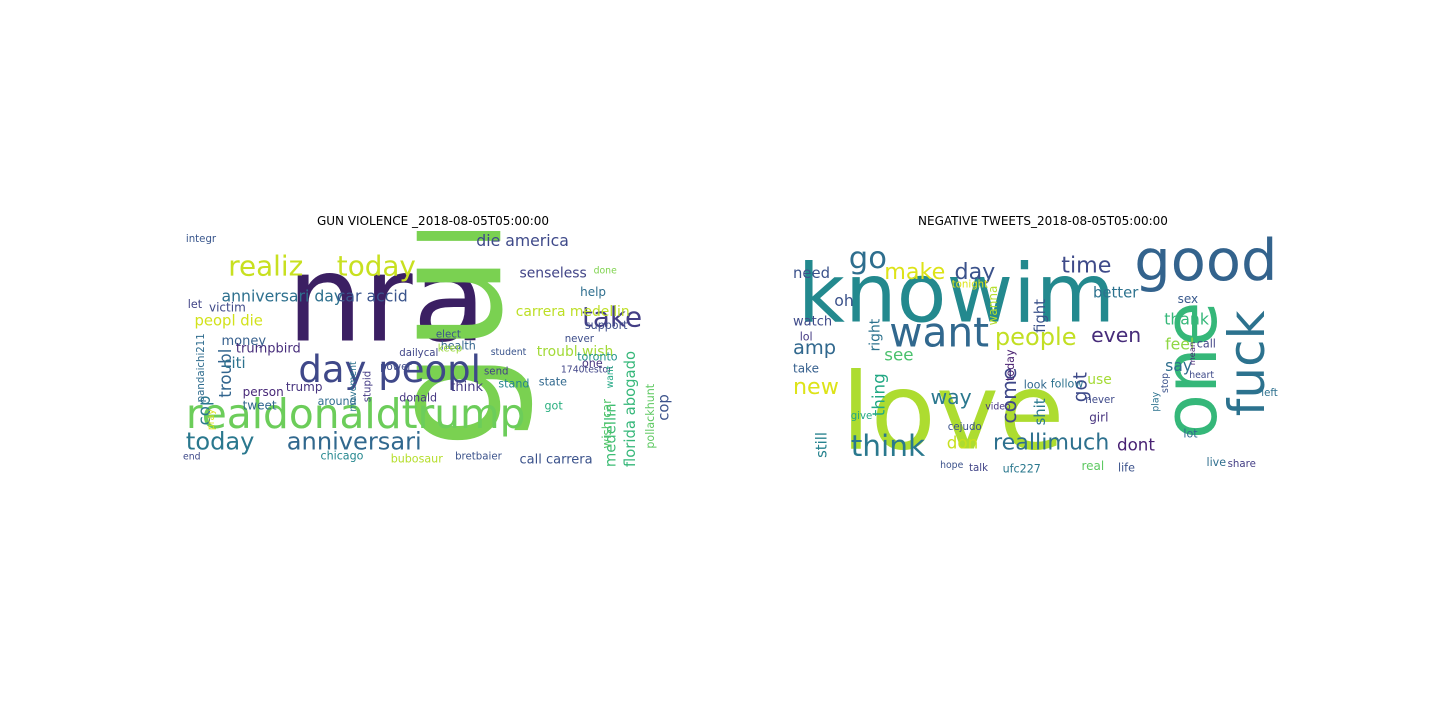 The height and width of the screenshot is (720, 1440). I want to click on cloud-word: knowim, so click(956, 294).